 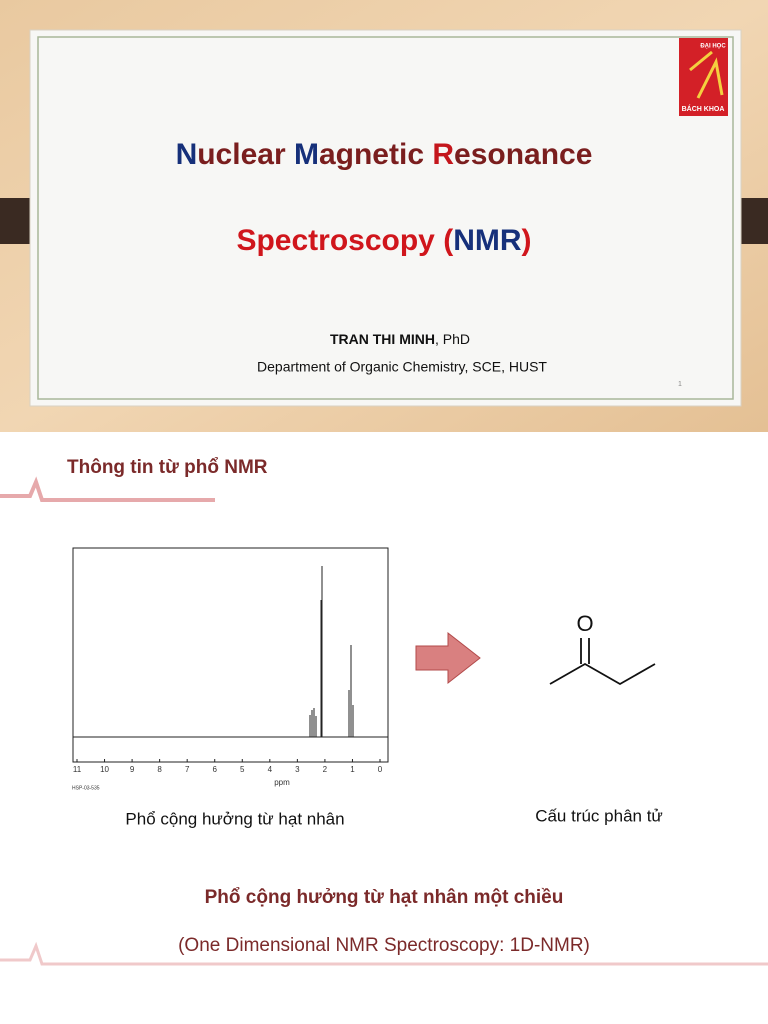 I want to click on title-part: M, so click(x=306, y=154).